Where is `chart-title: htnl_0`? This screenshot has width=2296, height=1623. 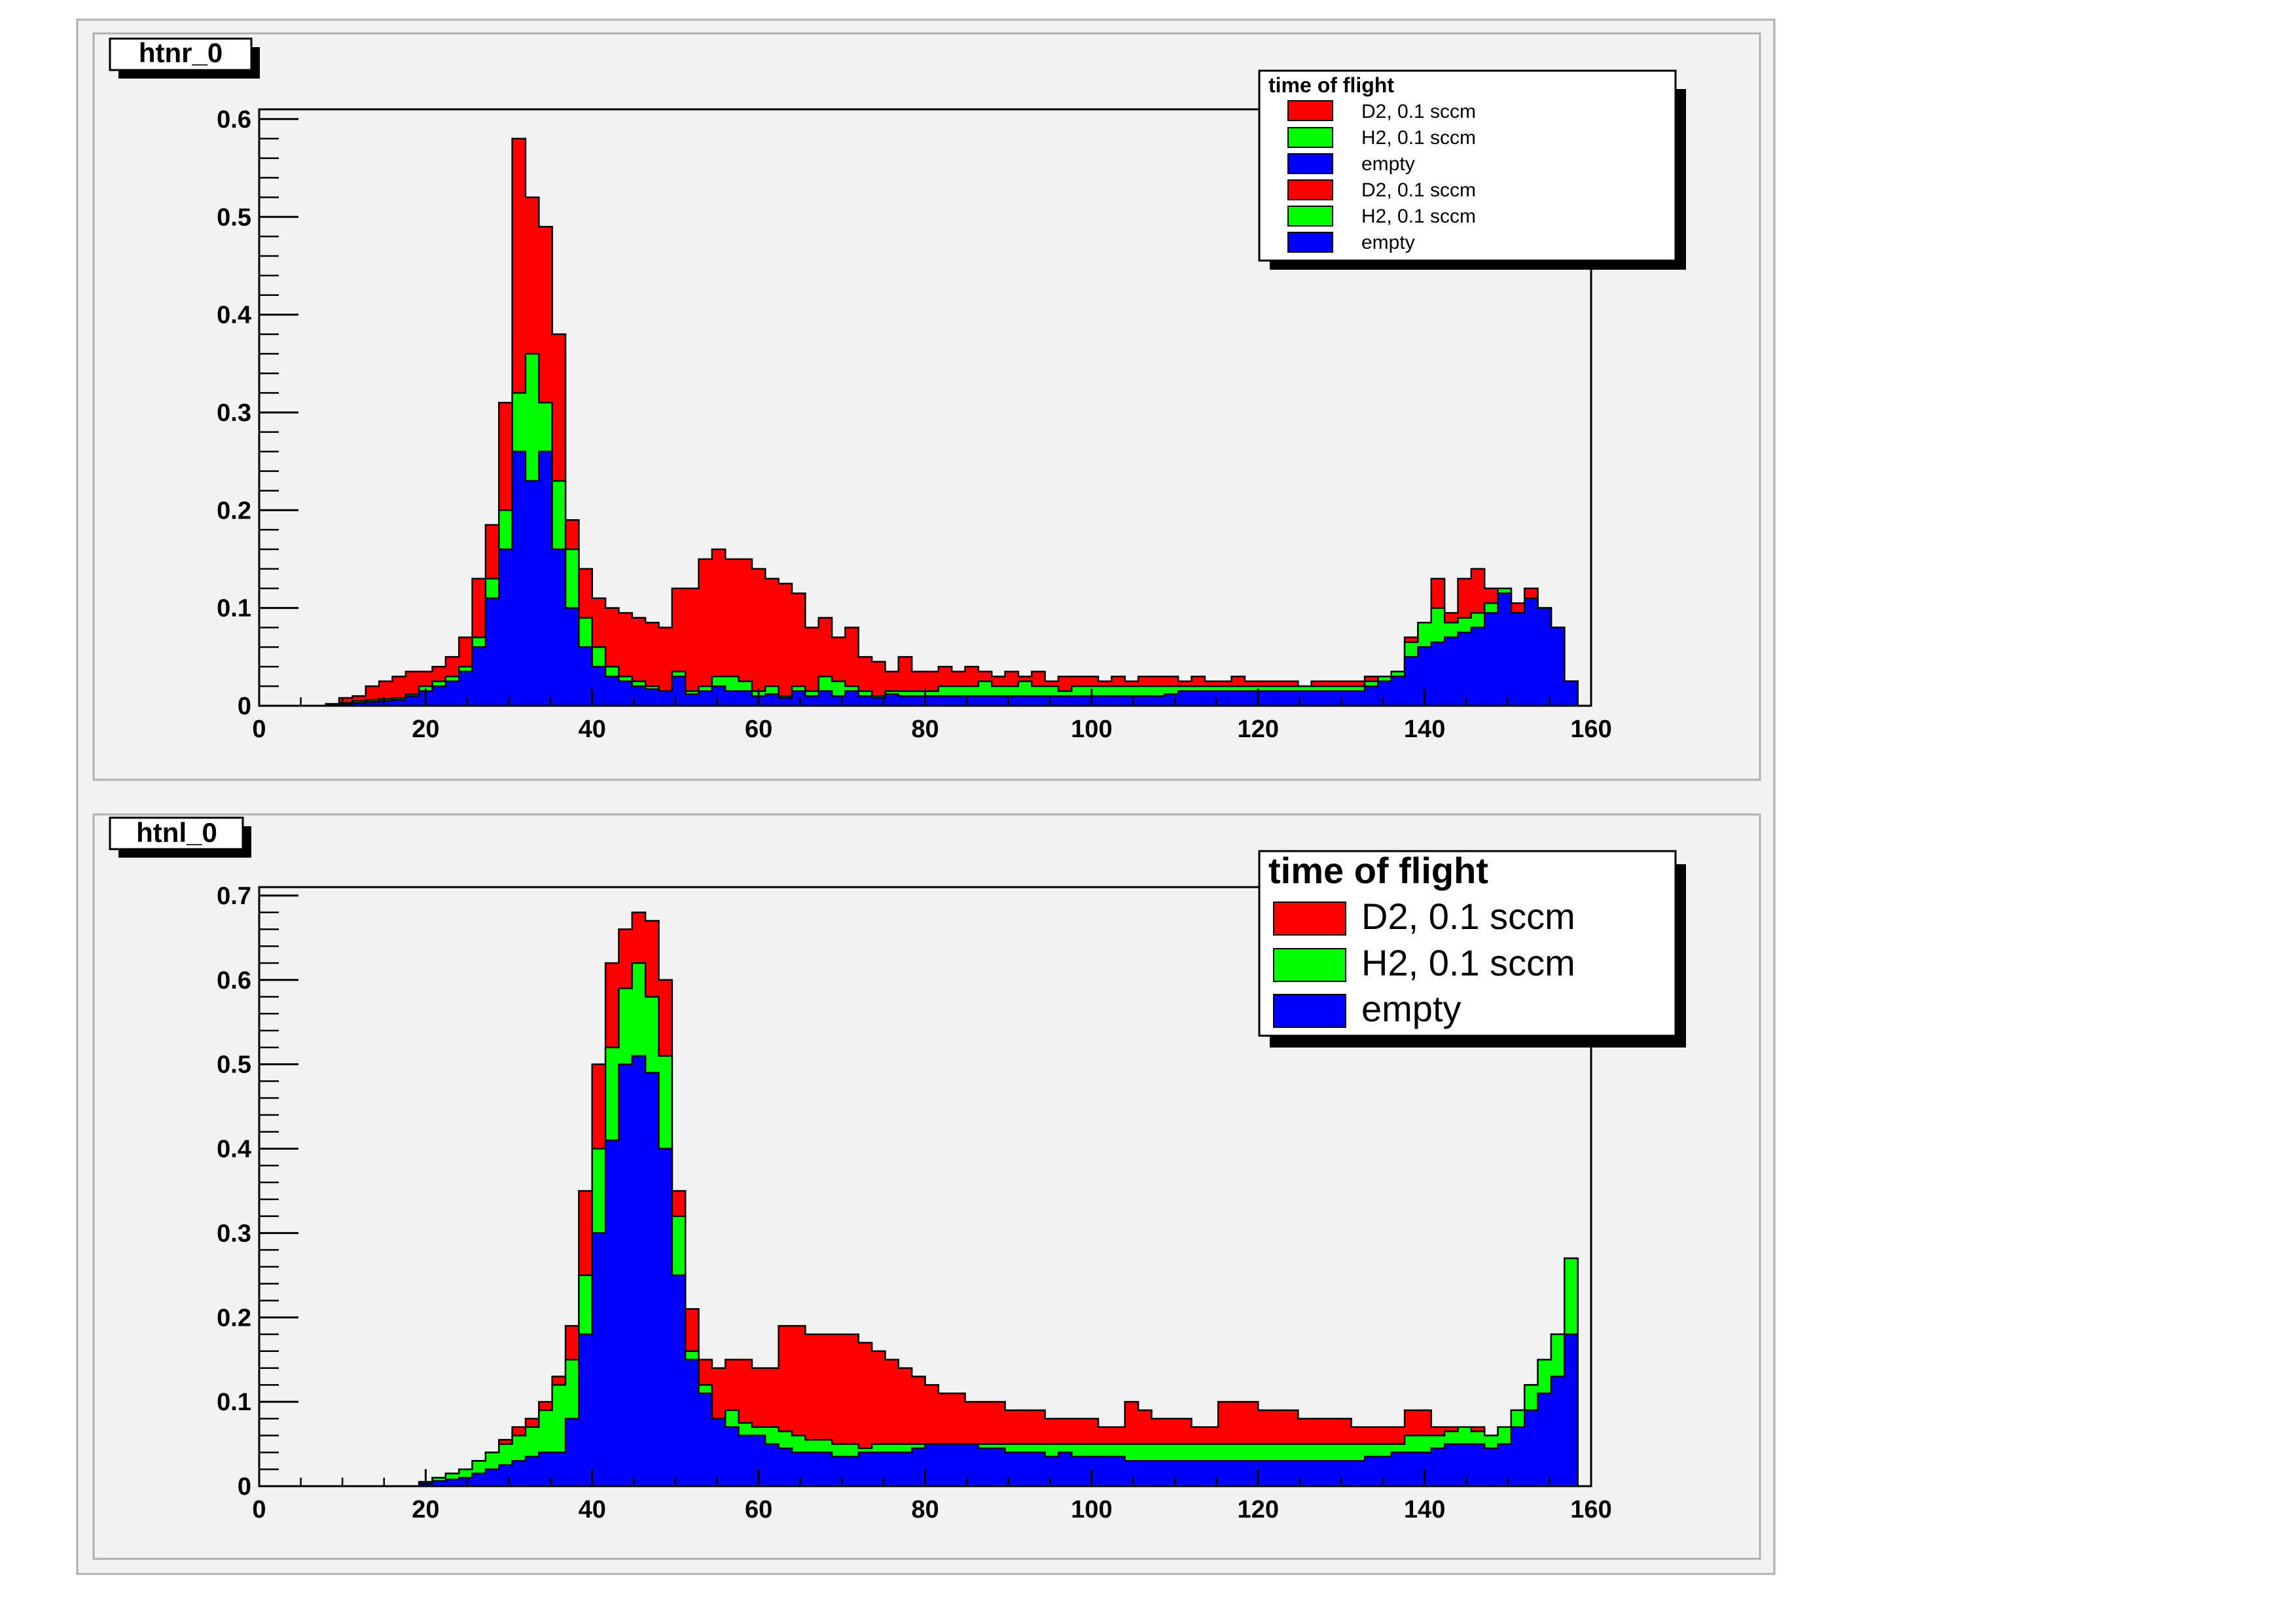 chart-title: htnl_0 is located at coordinates (176, 832).